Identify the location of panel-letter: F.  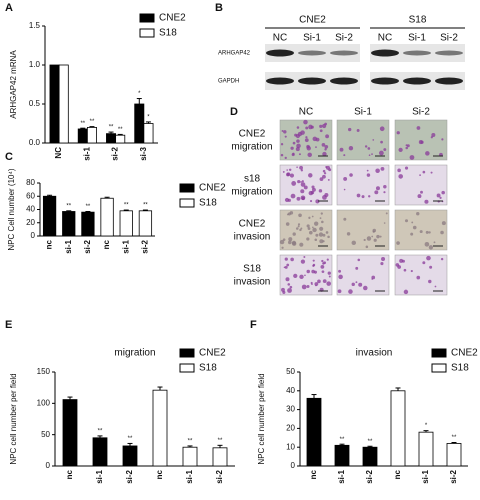
(253, 325).